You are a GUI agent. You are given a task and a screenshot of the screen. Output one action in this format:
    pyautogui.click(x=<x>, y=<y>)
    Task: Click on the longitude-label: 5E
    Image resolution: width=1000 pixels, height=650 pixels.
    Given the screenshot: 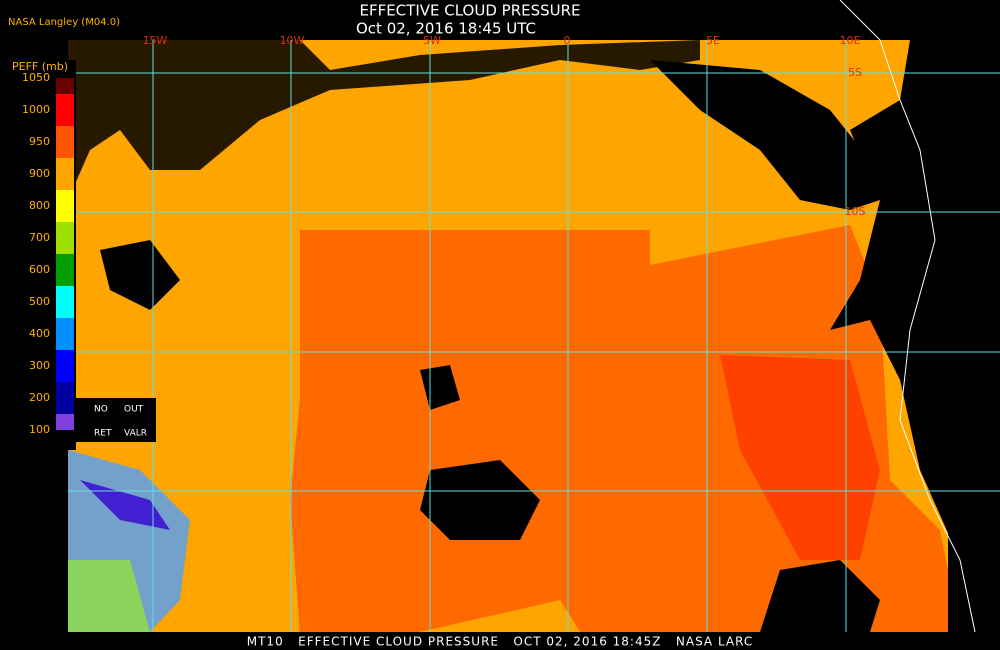 What is the action you would take?
    pyautogui.click(x=713, y=40)
    